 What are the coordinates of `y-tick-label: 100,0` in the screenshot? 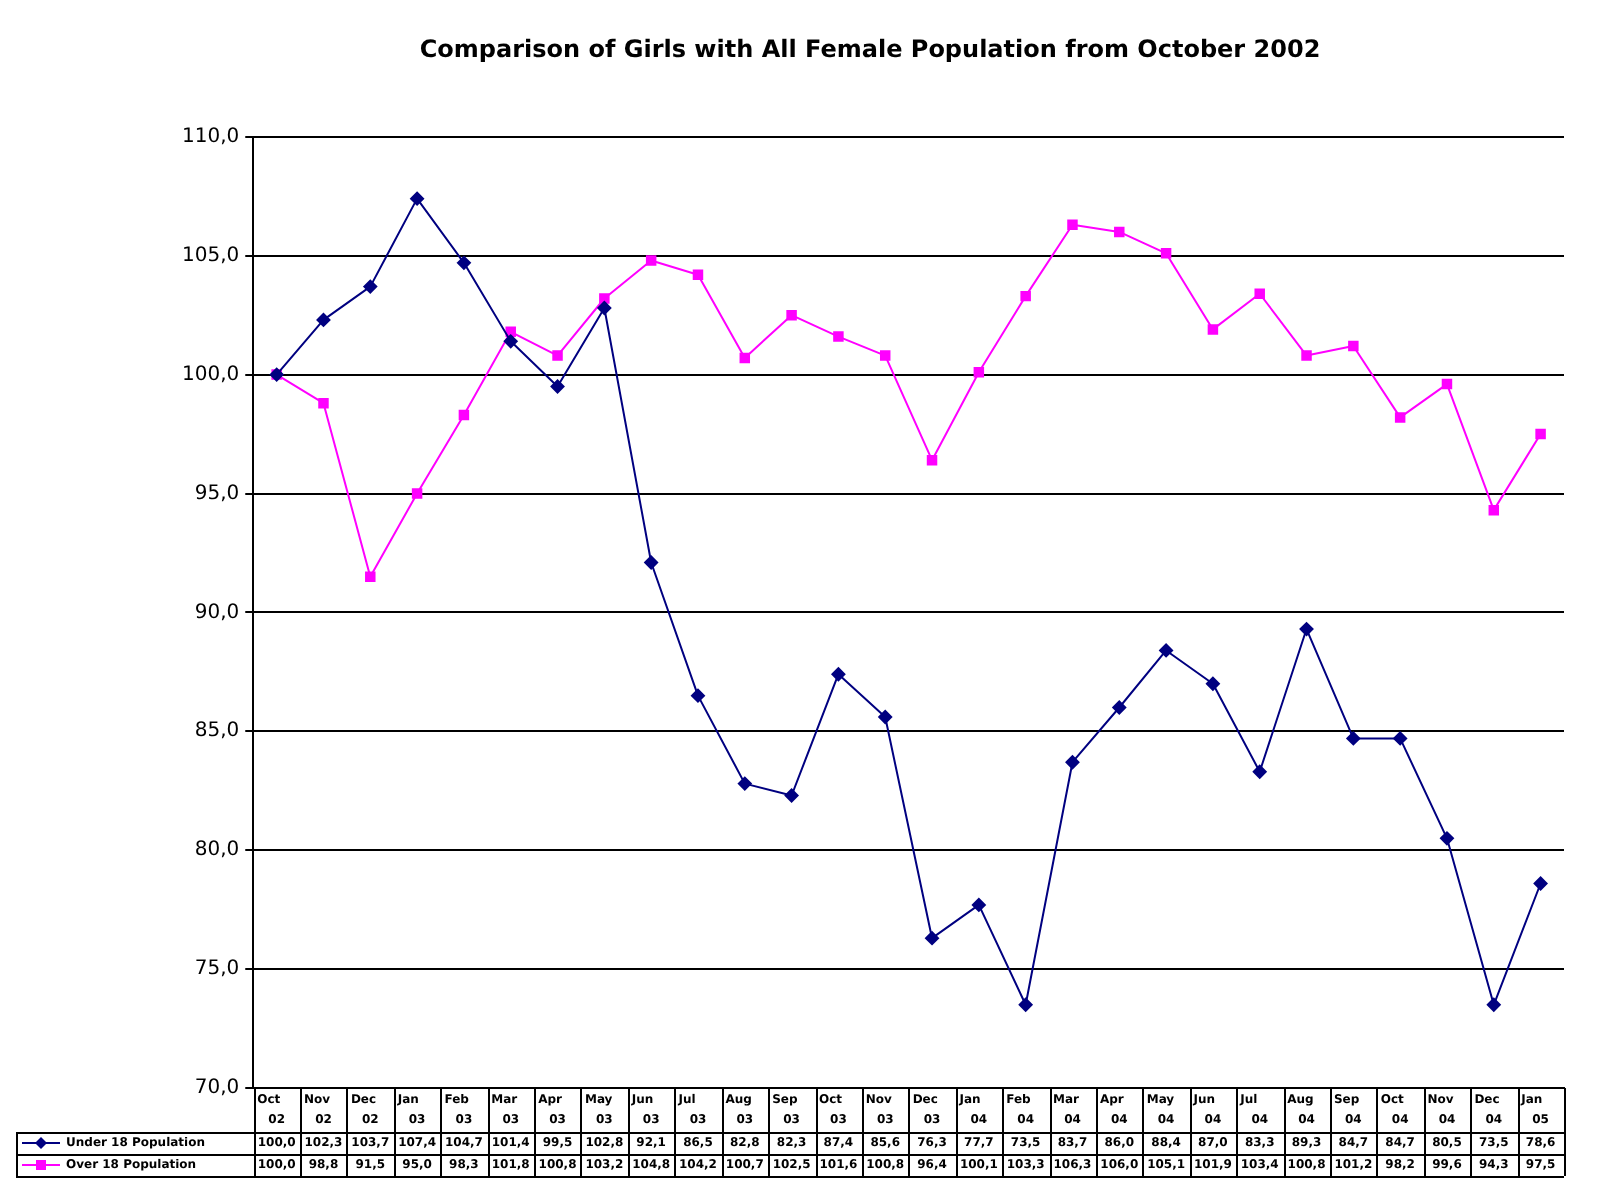 It's located at (210, 374).